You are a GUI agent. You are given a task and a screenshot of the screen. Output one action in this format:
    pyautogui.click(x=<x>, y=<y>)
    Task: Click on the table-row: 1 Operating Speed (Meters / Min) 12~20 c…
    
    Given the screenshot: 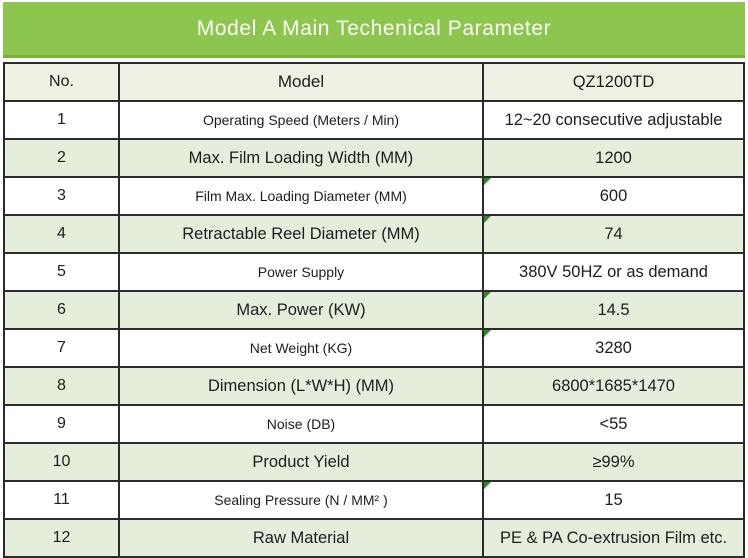 What is the action you would take?
    pyautogui.click(x=374, y=120)
    